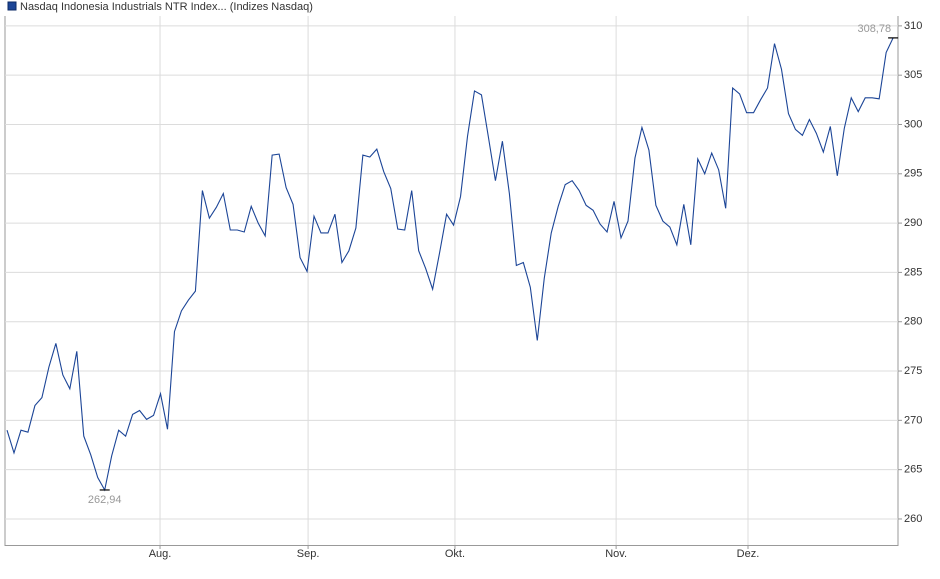  What do you see at coordinates (105, 500) in the screenshot?
I see `value-label: 262,94` at bounding box center [105, 500].